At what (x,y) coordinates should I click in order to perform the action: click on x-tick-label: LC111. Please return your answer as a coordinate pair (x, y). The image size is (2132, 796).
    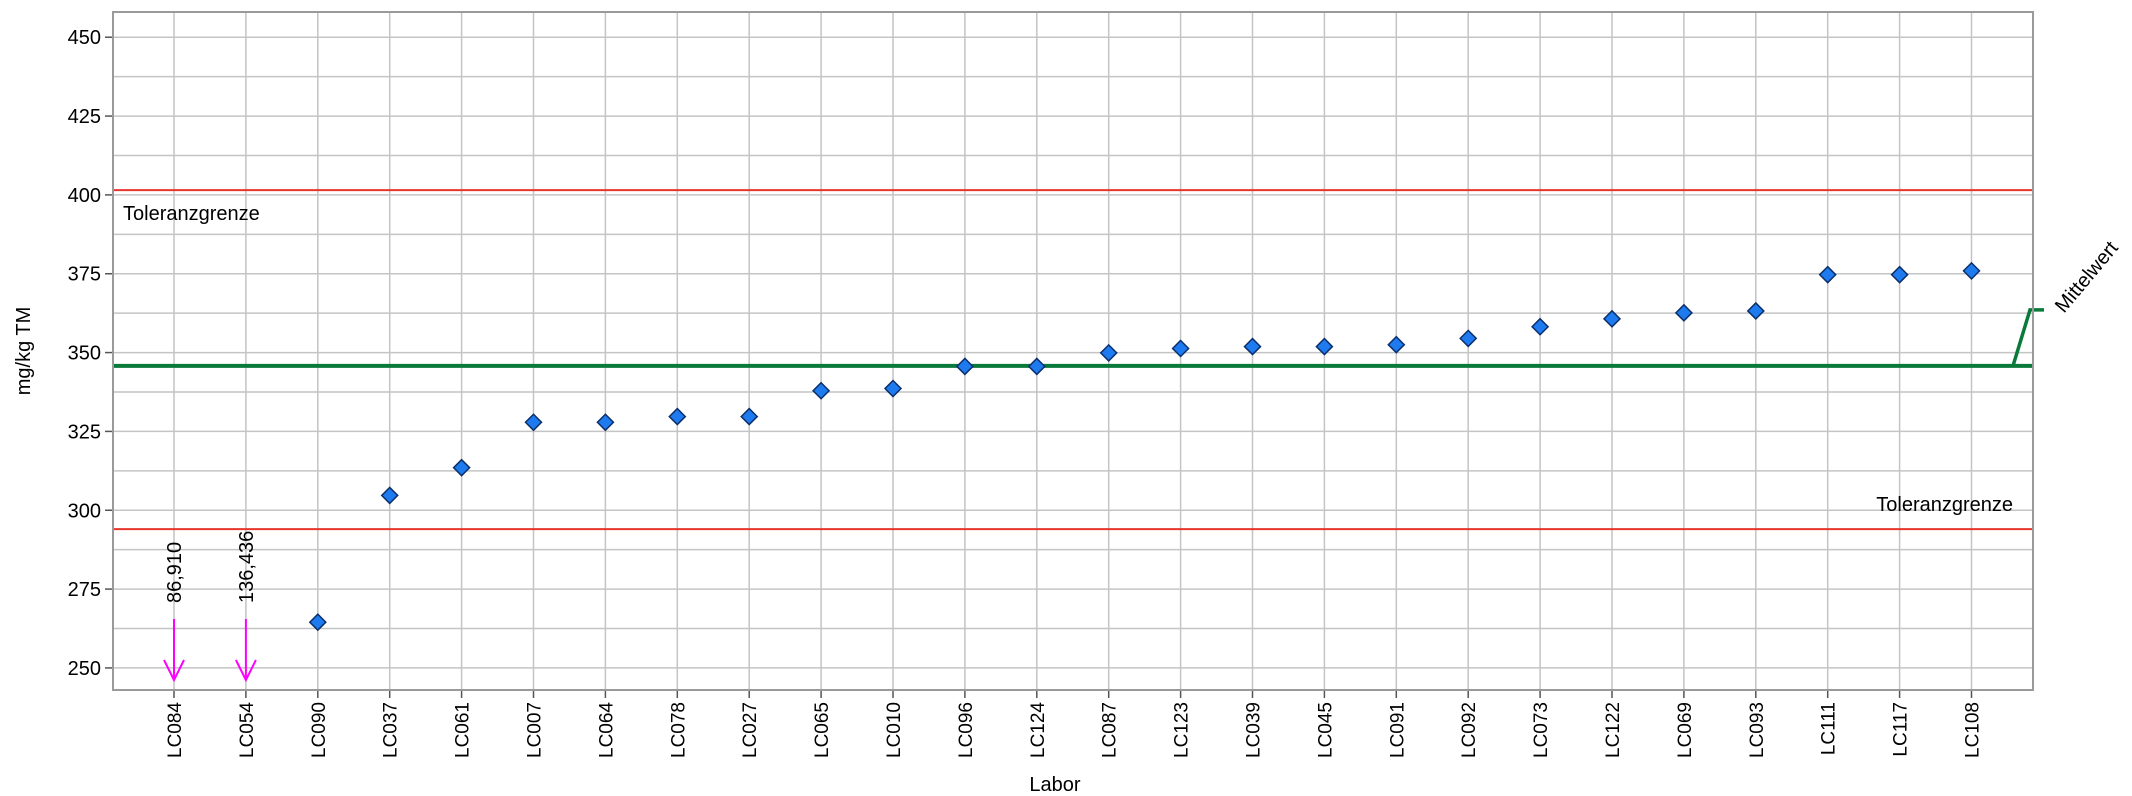
    Looking at the image, I should click on (1829, 728).